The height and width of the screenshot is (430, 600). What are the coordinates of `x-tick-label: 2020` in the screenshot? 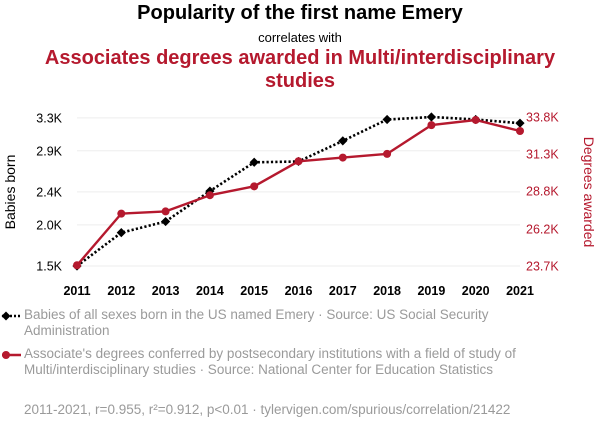 It's located at (476, 291).